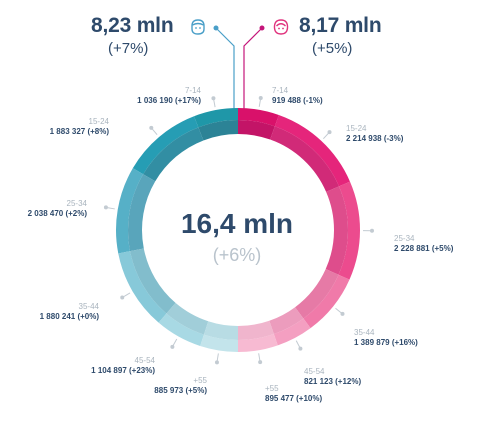  I want to click on women-label-15-24: 15-24 2 214 938 (-3%), so click(374, 134).